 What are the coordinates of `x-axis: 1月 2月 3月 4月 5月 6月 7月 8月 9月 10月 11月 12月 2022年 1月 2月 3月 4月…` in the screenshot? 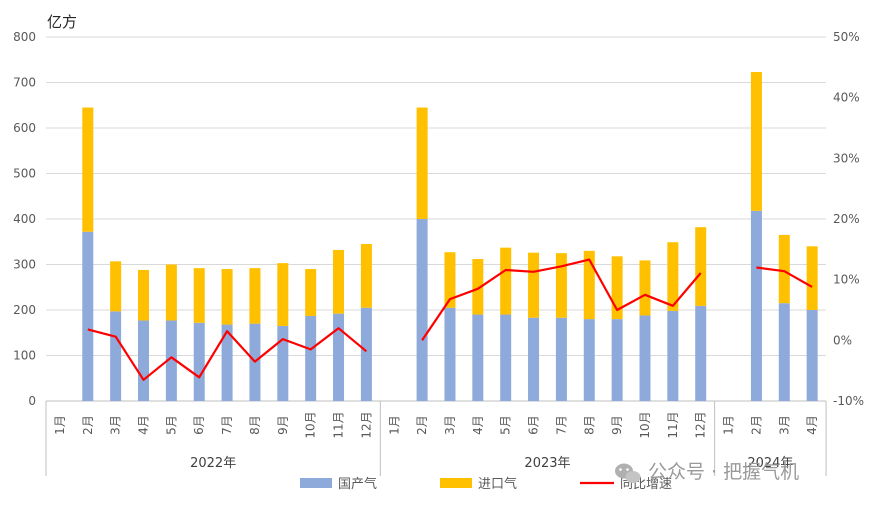 It's located at (436, 438).